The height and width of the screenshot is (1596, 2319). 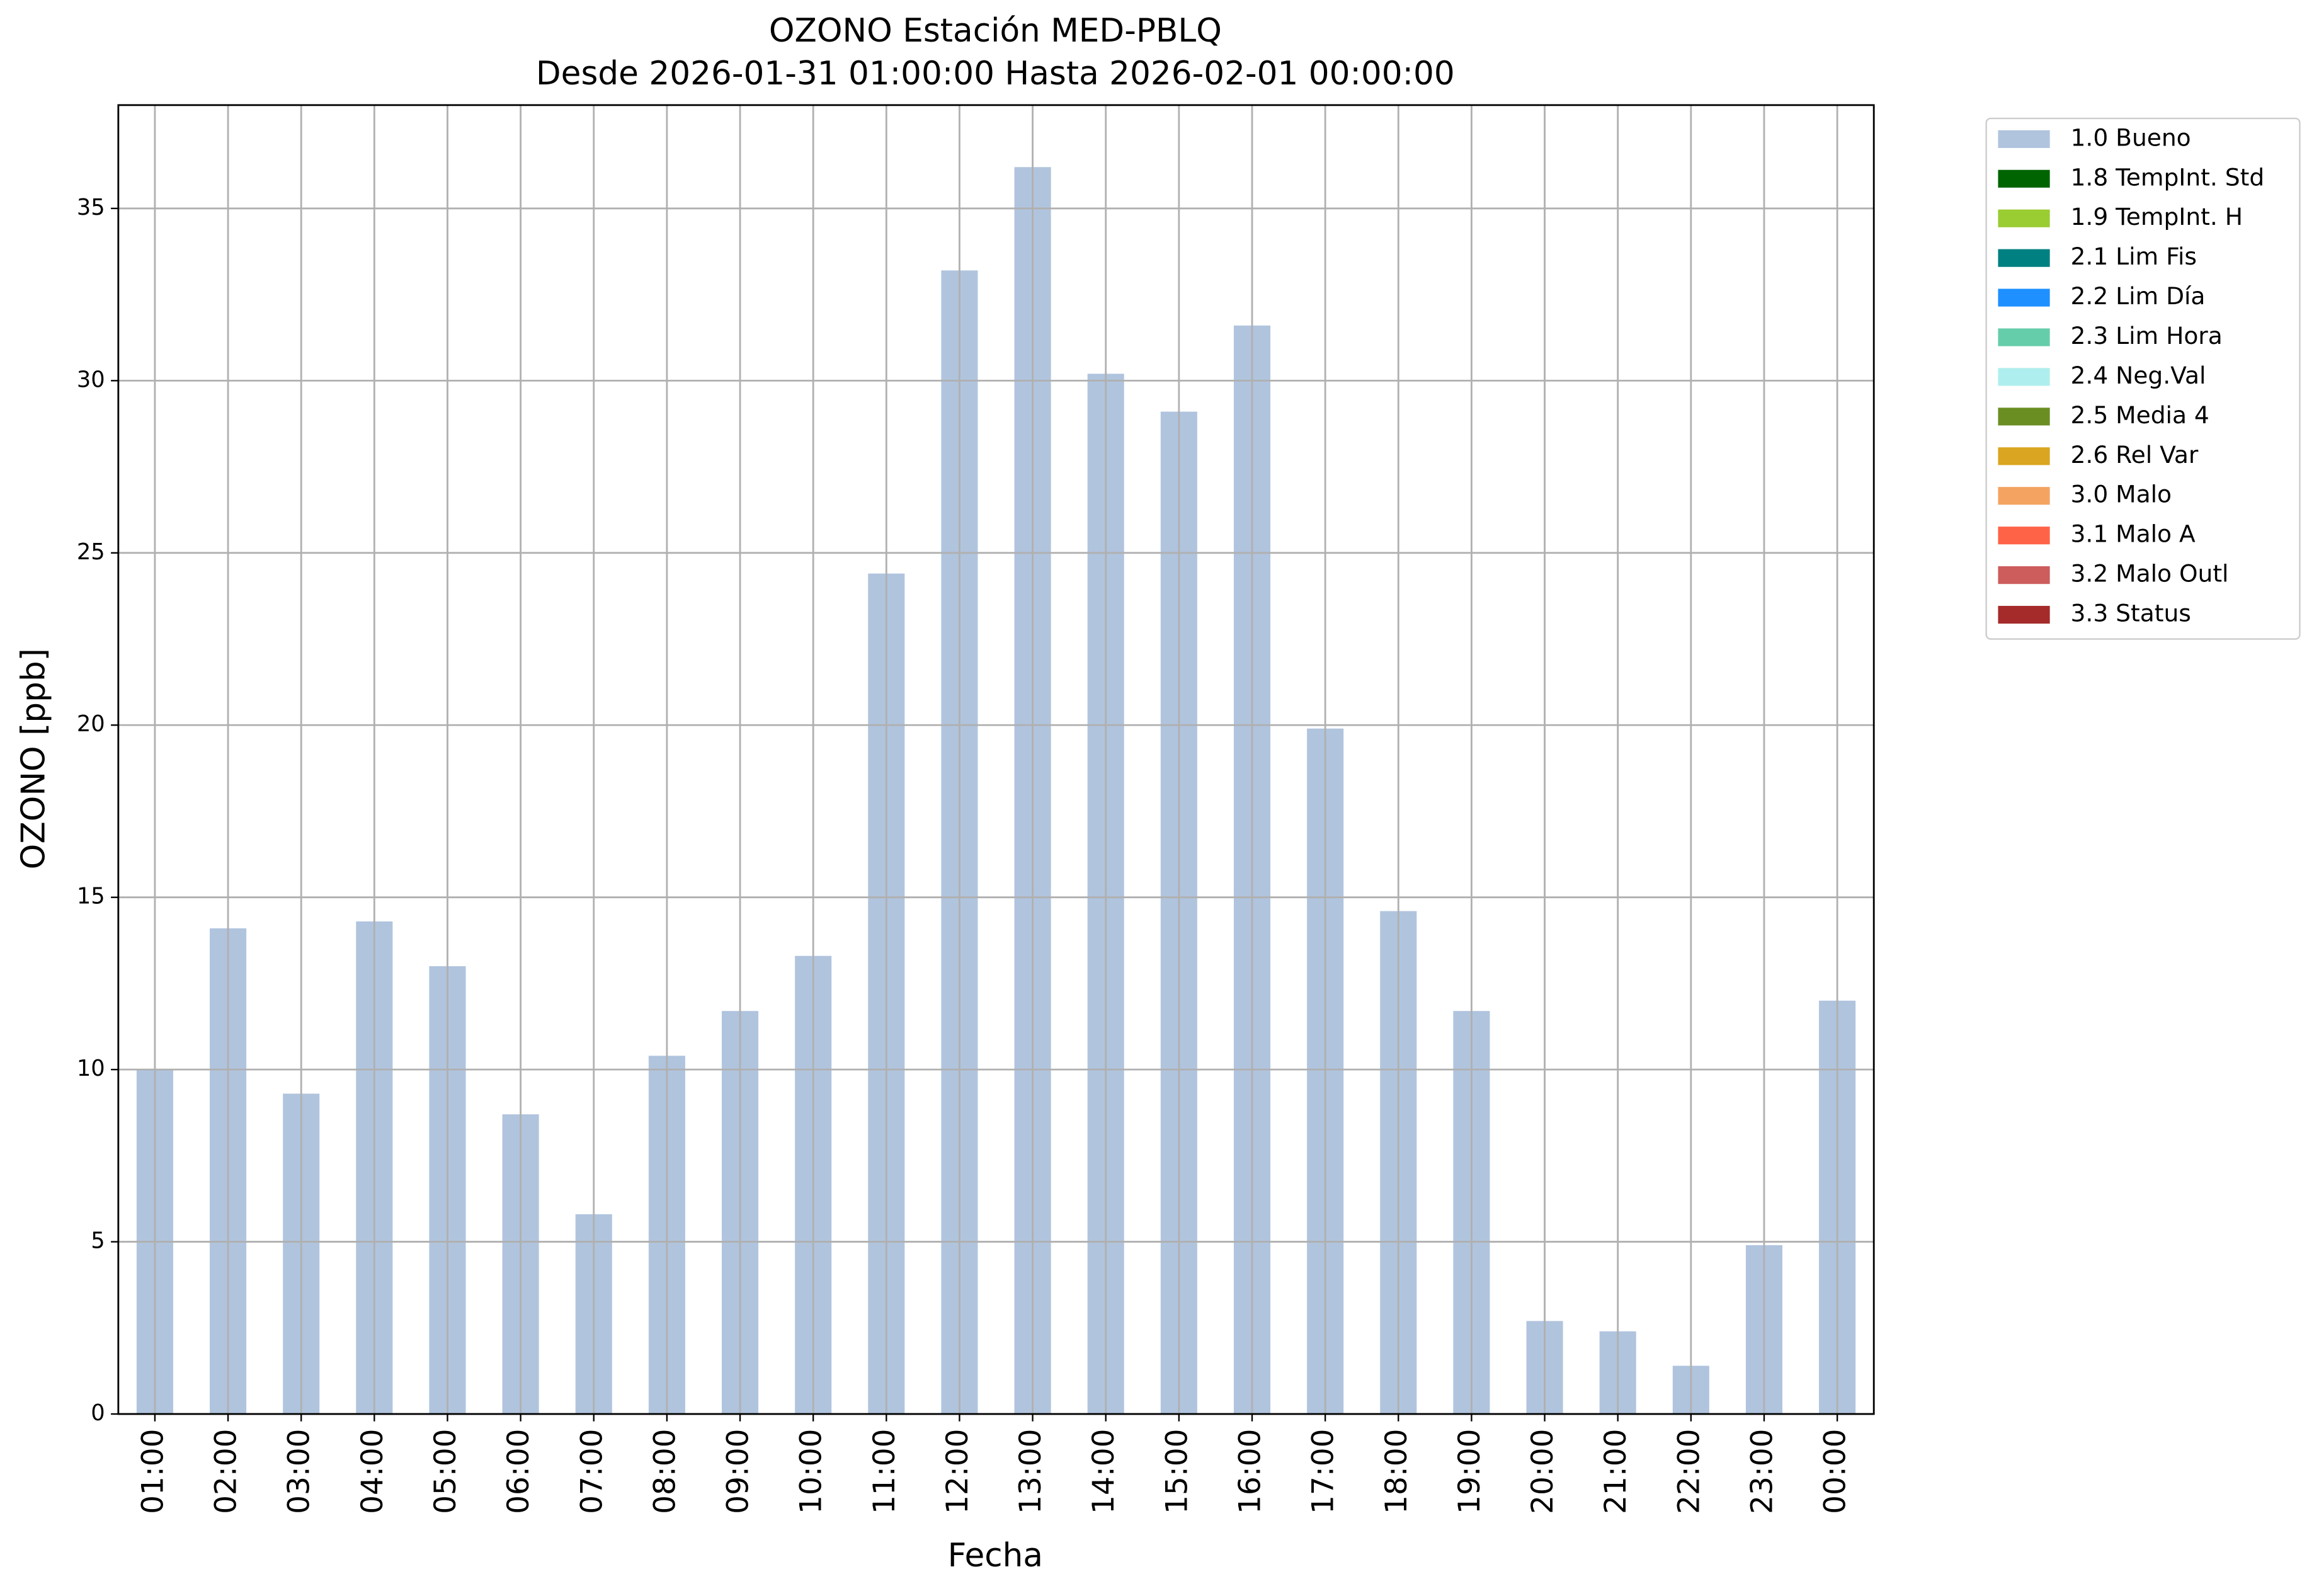 I want to click on legend-label: 1.0 Bueno, so click(x=2131, y=137).